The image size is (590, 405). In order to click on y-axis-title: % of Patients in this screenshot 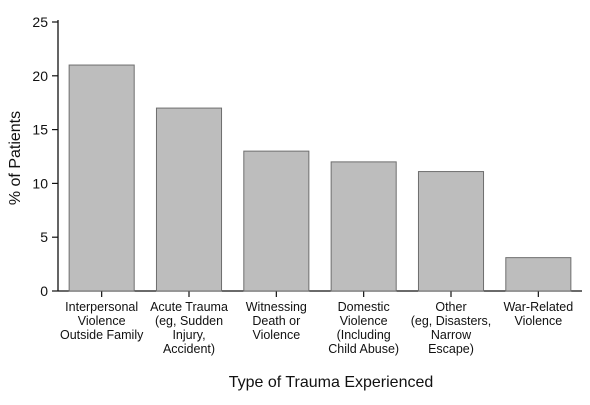, I will do `click(15, 158)`.